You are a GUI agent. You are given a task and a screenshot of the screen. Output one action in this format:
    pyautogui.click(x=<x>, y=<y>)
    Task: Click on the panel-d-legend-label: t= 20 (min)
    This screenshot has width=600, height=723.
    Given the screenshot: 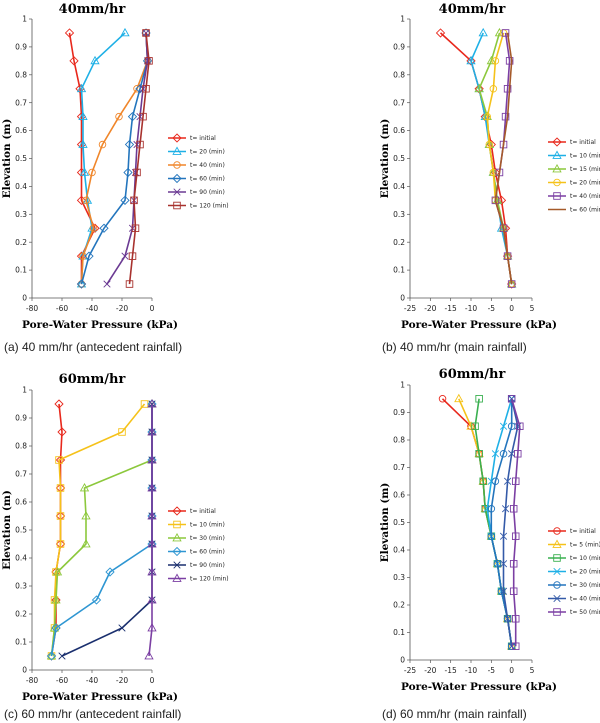 What is the action you would take?
    pyautogui.click(x=585, y=572)
    